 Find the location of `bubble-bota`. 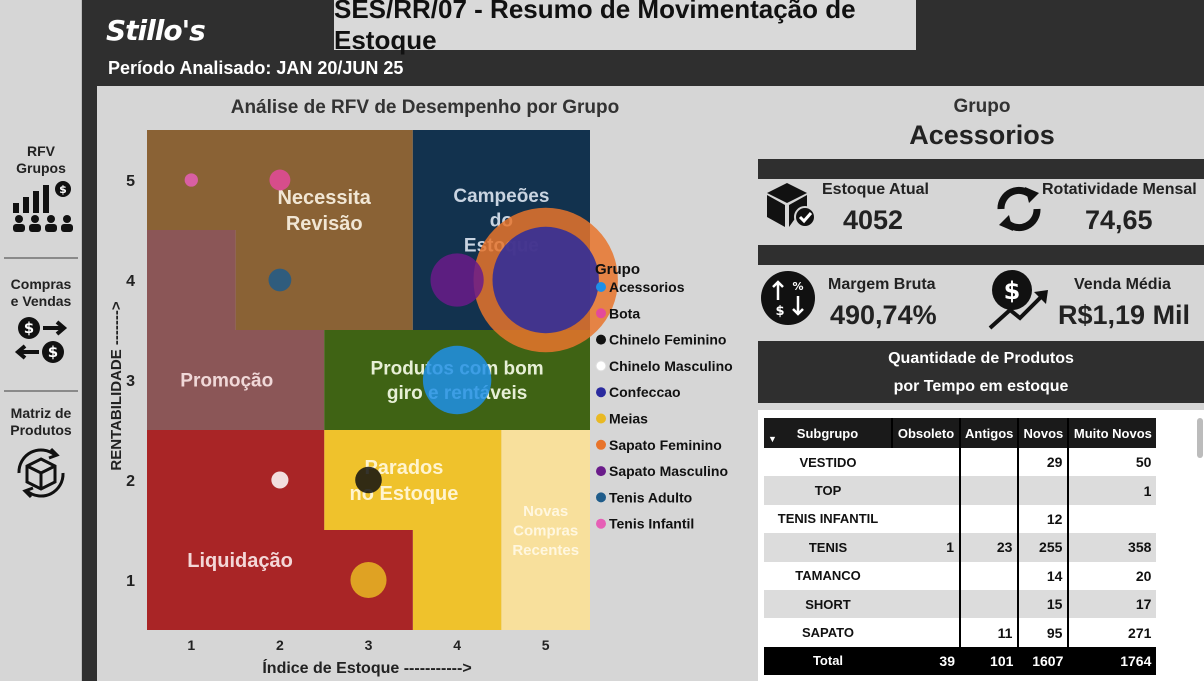

bubble-bota is located at coordinates (280, 180).